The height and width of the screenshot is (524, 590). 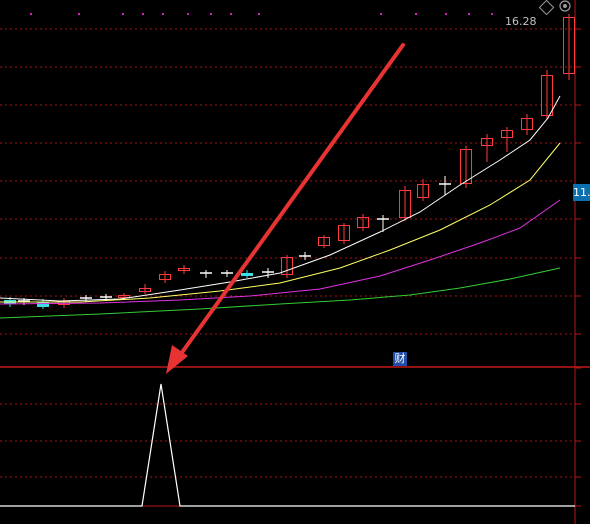 What do you see at coordinates (261, 14) in the screenshot?
I see `top-markers` at bounding box center [261, 14].